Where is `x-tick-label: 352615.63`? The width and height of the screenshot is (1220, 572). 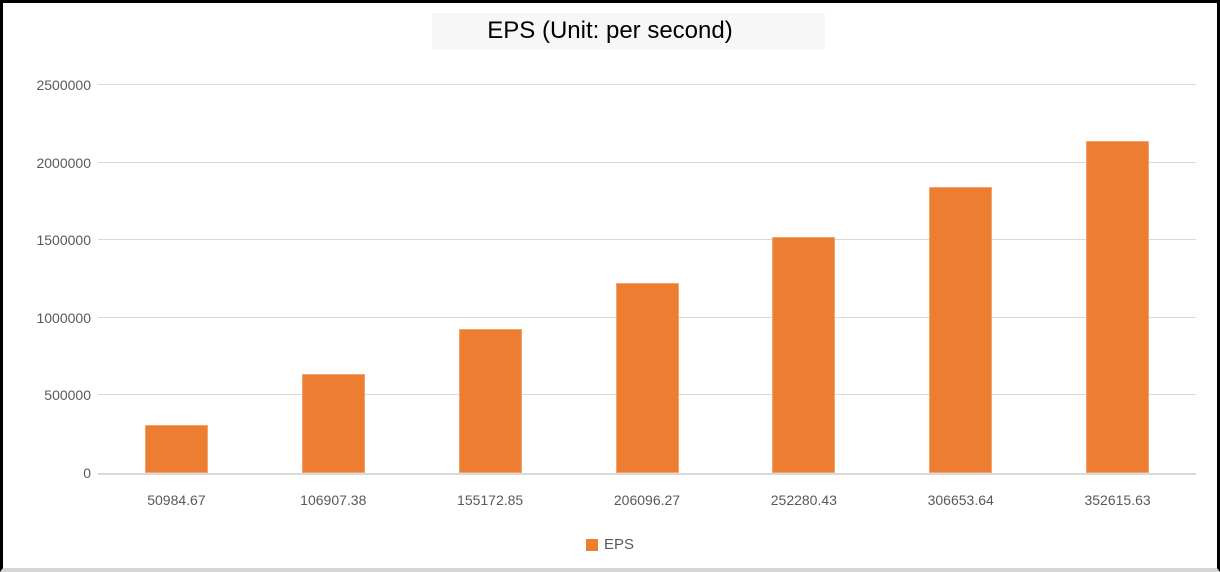
x-tick-label: 352615.63 is located at coordinates (1117, 500).